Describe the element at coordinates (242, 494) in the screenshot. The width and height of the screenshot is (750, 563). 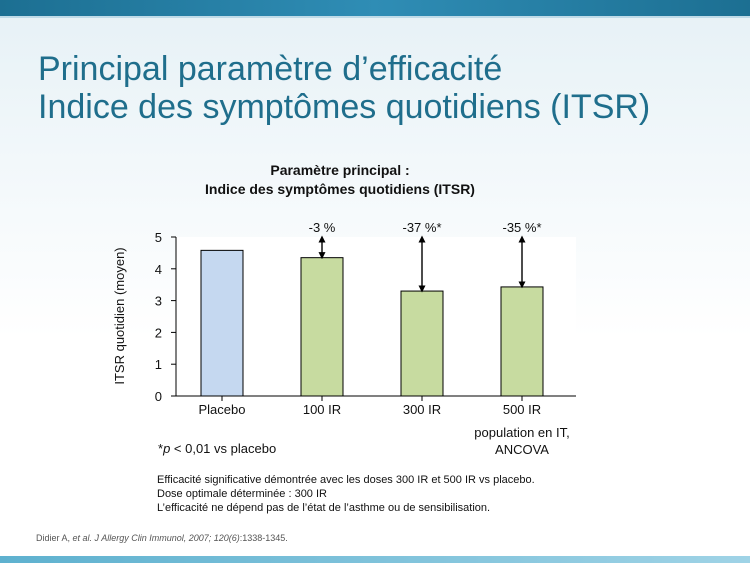
I see `note-line-2: Dose optimale déterminée : 300 IR` at that location.